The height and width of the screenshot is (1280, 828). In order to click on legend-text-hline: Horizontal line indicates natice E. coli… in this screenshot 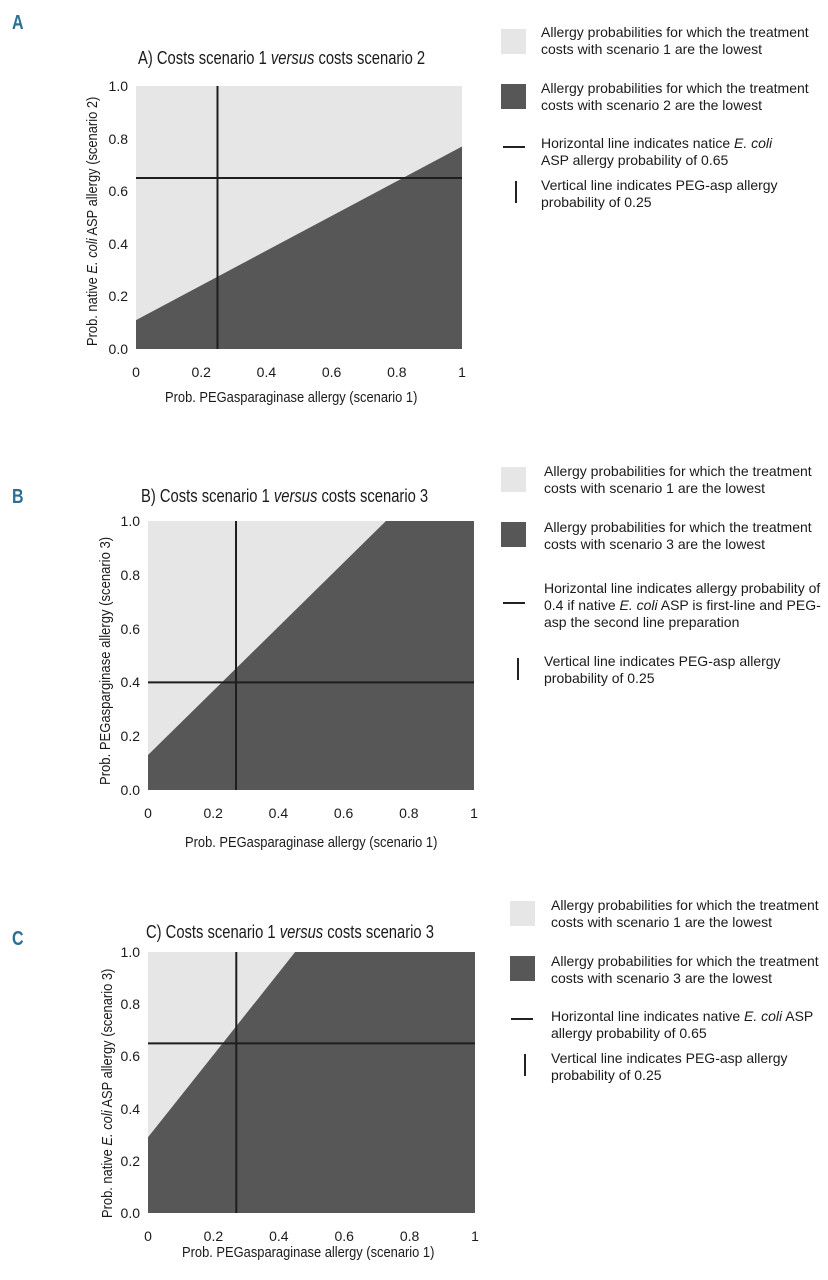, I will do `click(657, 151)`.